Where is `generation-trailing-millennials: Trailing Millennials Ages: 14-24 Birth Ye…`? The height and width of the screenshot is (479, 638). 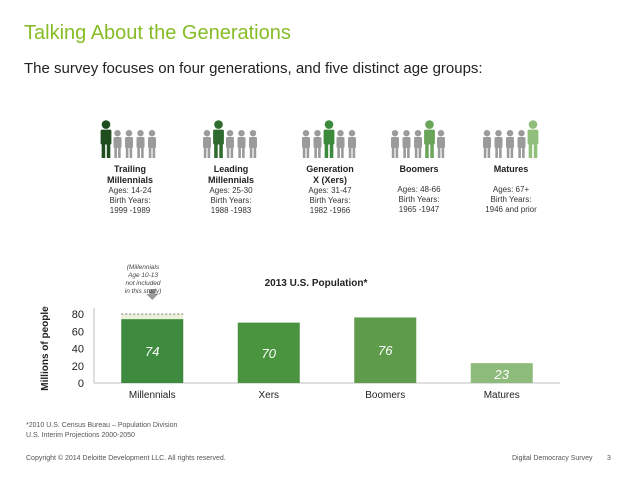 generation-trailing-millennials: Trailing Millennials Ages: 14-24 Birth Ye… is located at coordinates (130, 167).